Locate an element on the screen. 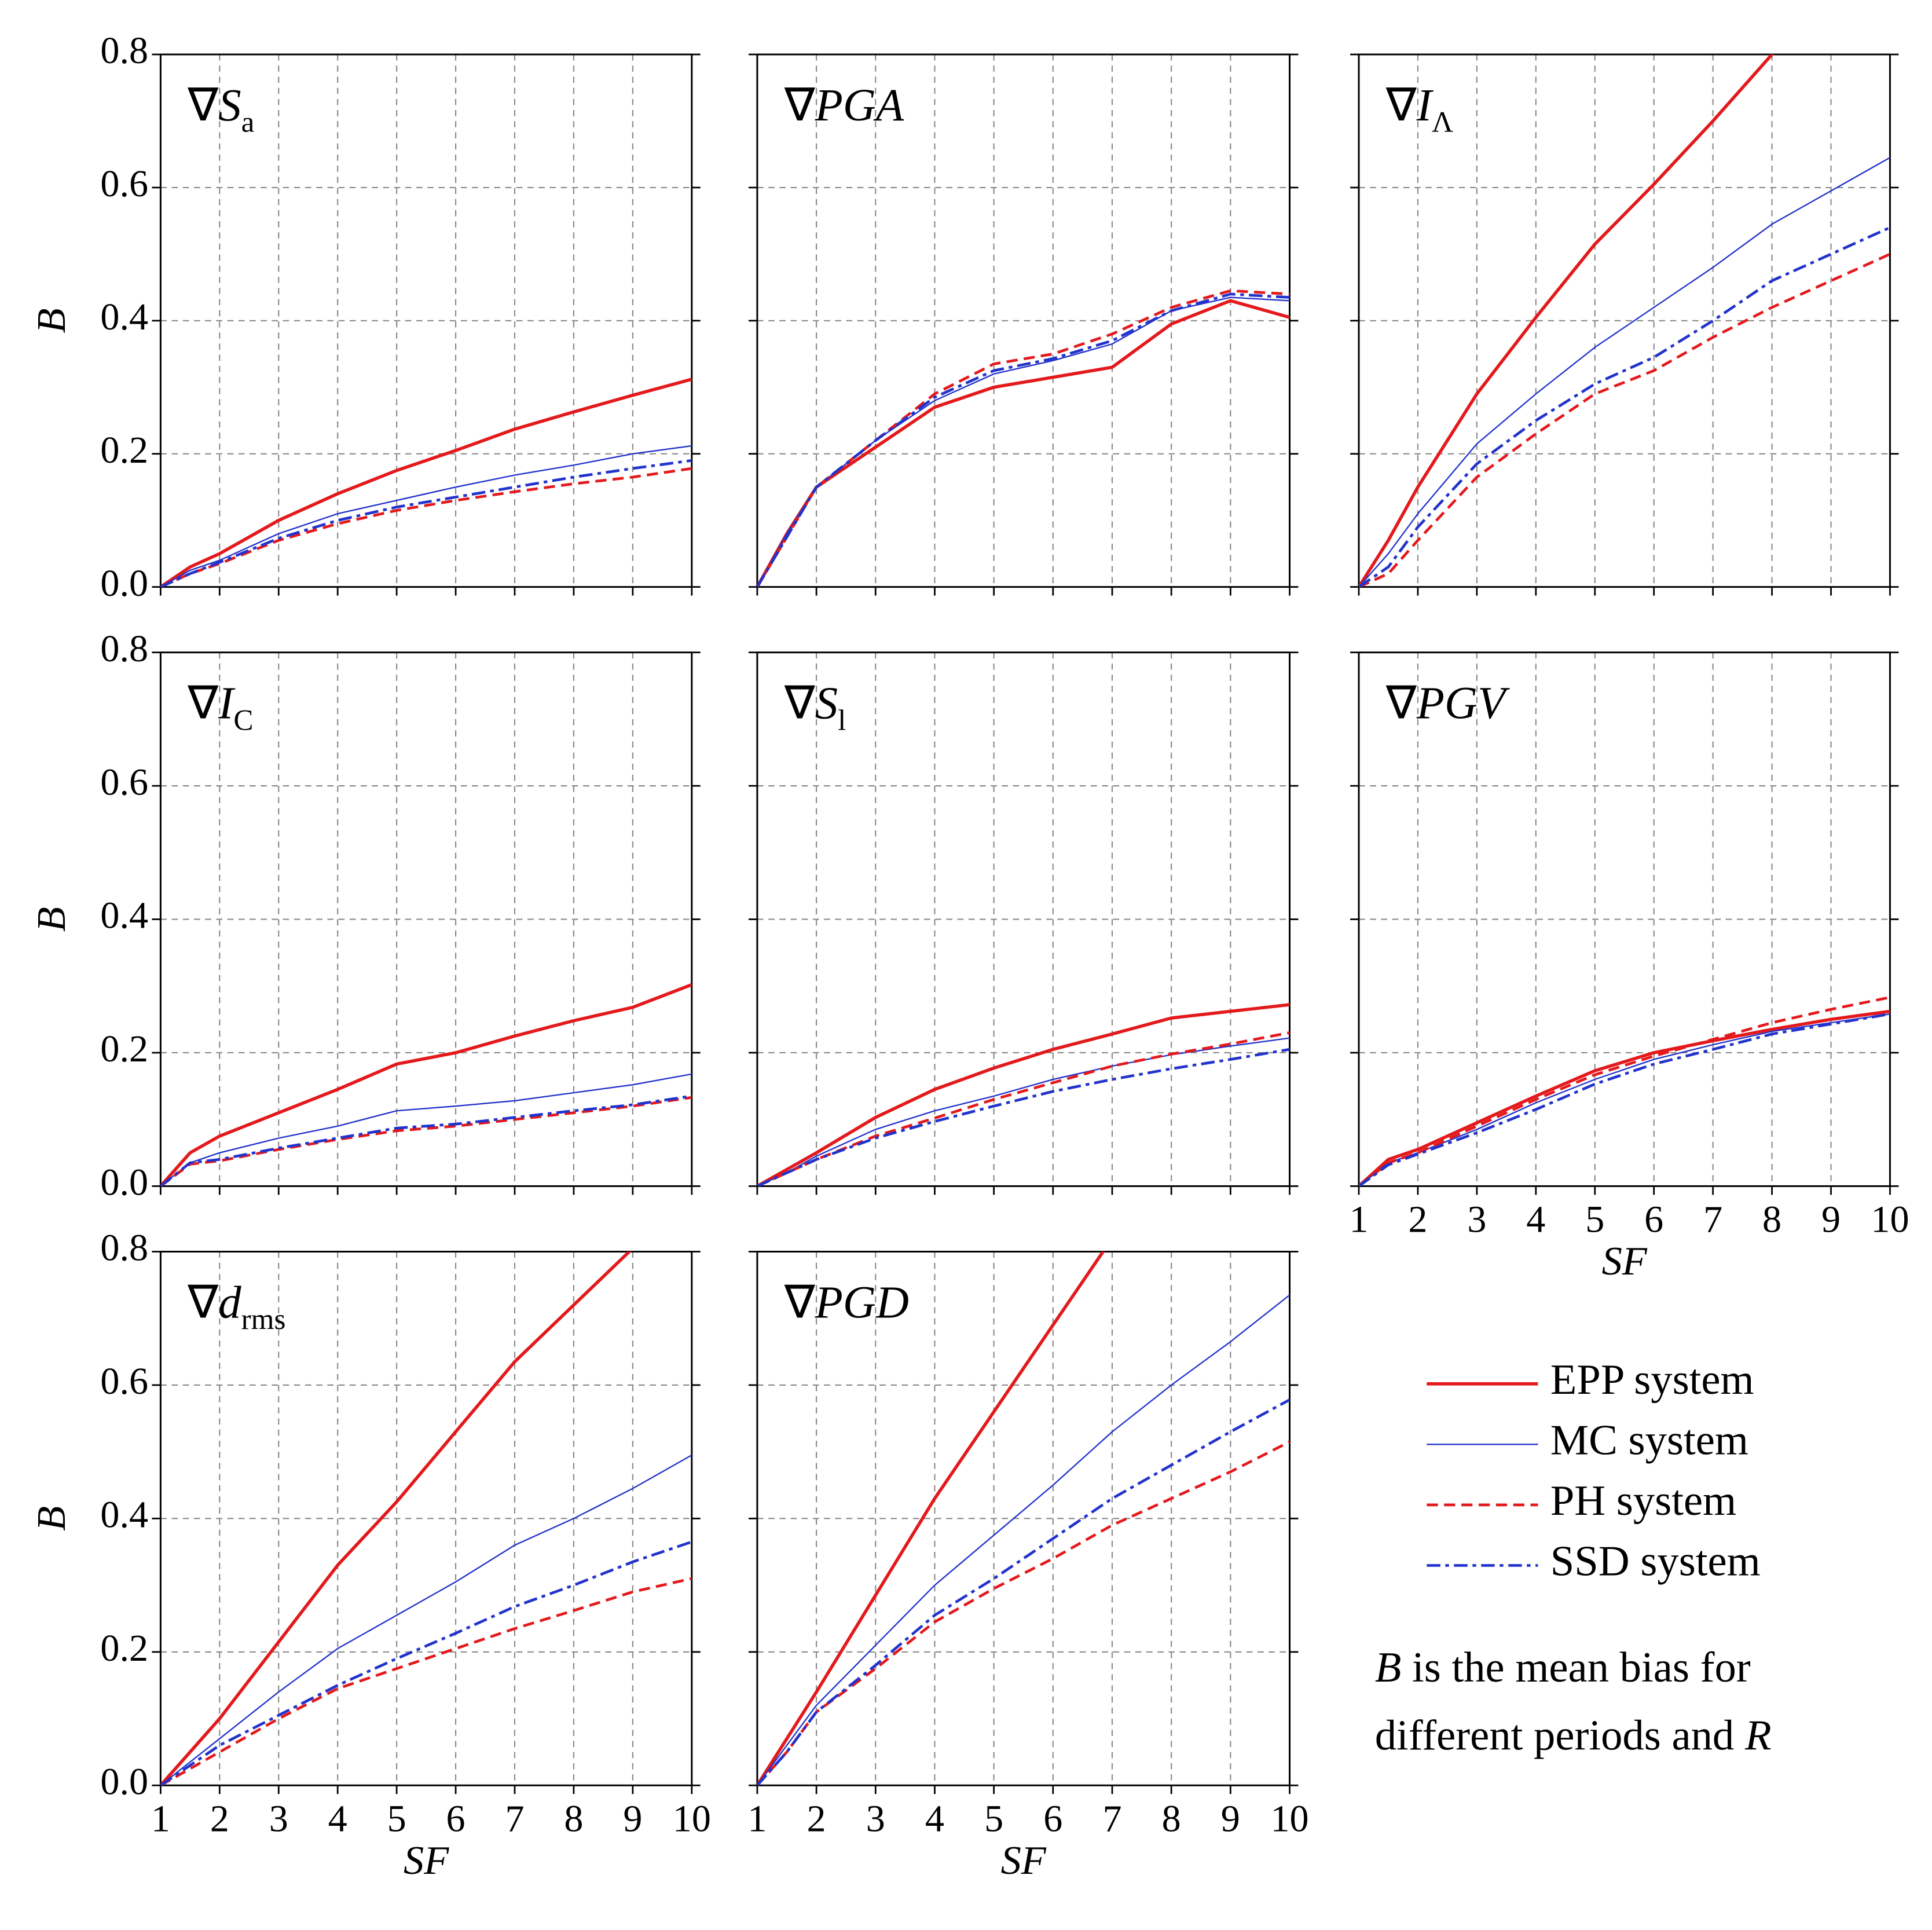  panel: 0.0 0.2 0.4 0.6 0.8 ∇Sa B is located at coordinates (365, 318).